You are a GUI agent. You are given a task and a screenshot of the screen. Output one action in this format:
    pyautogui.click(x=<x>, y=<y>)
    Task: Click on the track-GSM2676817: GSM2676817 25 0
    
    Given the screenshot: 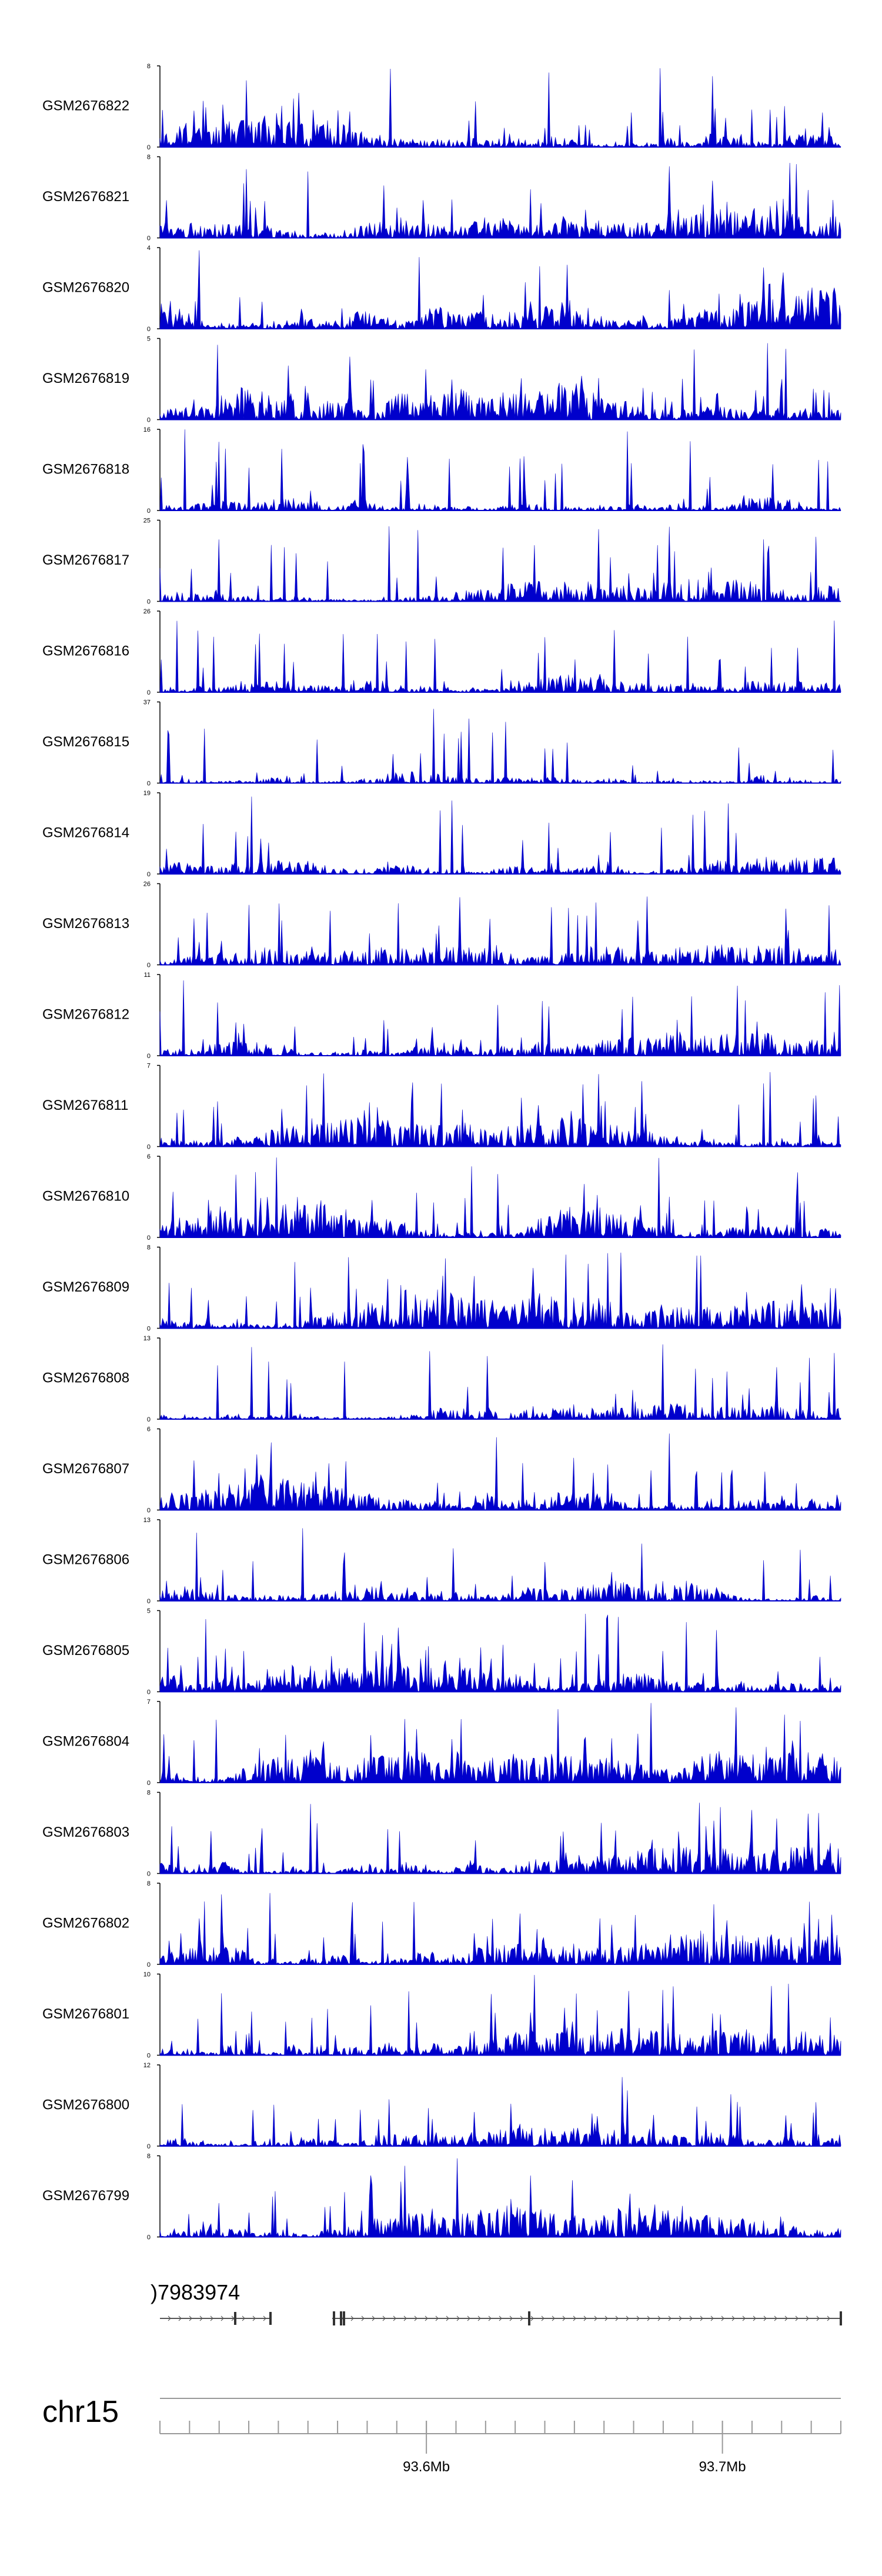 What is the action you would take?
    pyautogui.click(x=441, y=562)
    